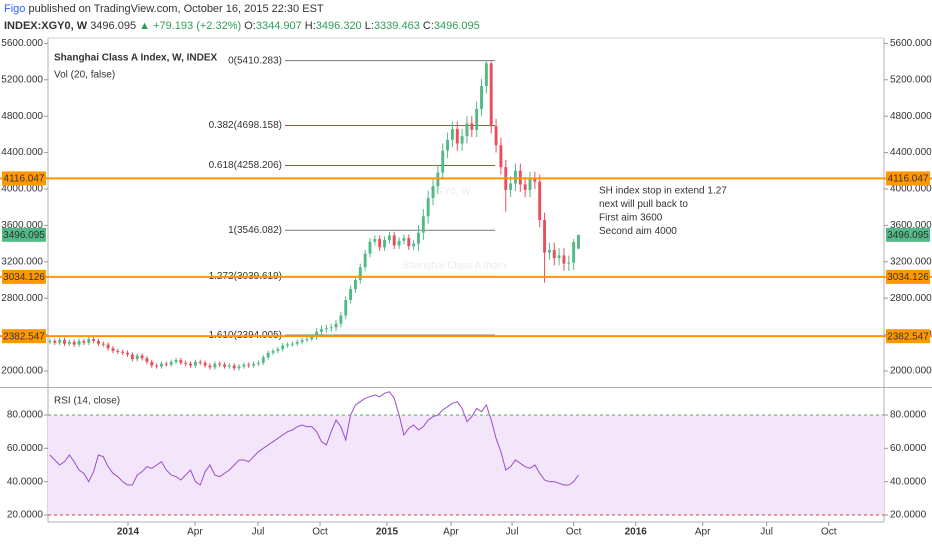  I want to click on y-tick-label: 4400.000, so click(911, 152).